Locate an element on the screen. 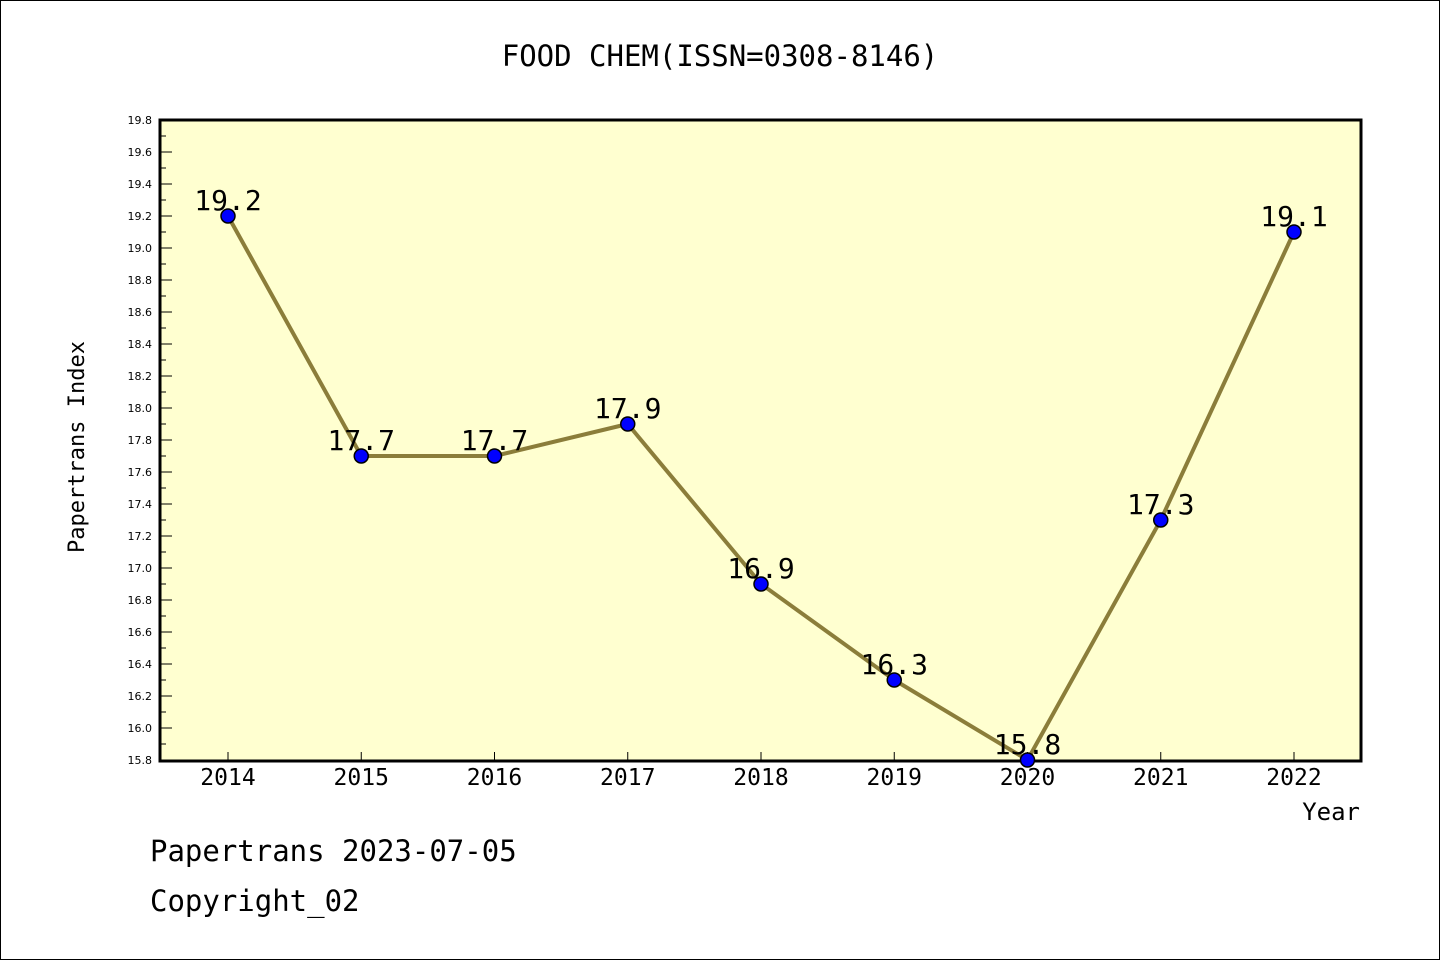  y-tick-label: 17.0 is located at coordinates (140, 568).